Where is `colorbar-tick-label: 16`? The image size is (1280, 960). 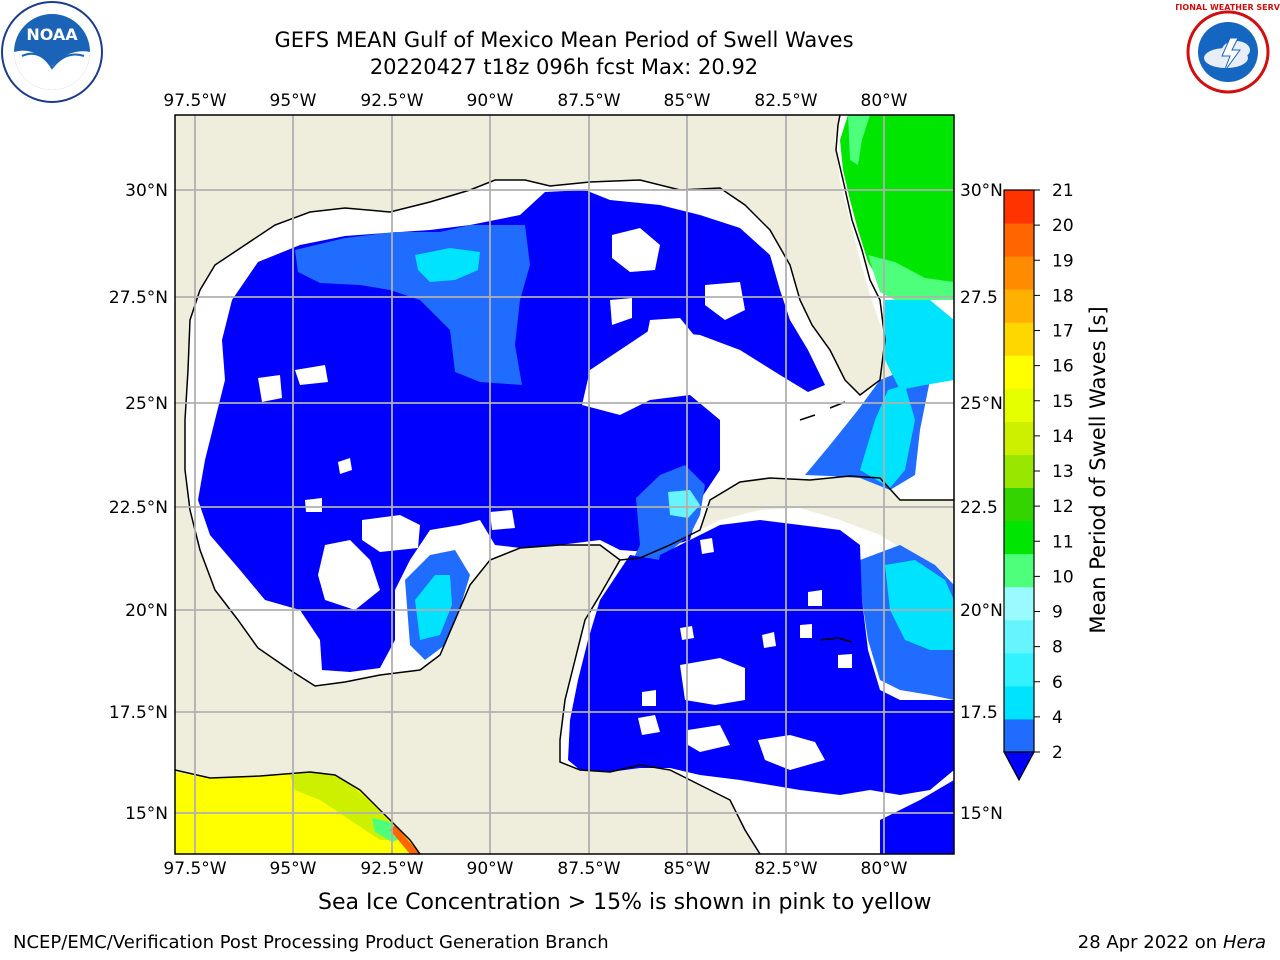
colorbar-tick-label: 16 is located at coordinates (1063, 367).